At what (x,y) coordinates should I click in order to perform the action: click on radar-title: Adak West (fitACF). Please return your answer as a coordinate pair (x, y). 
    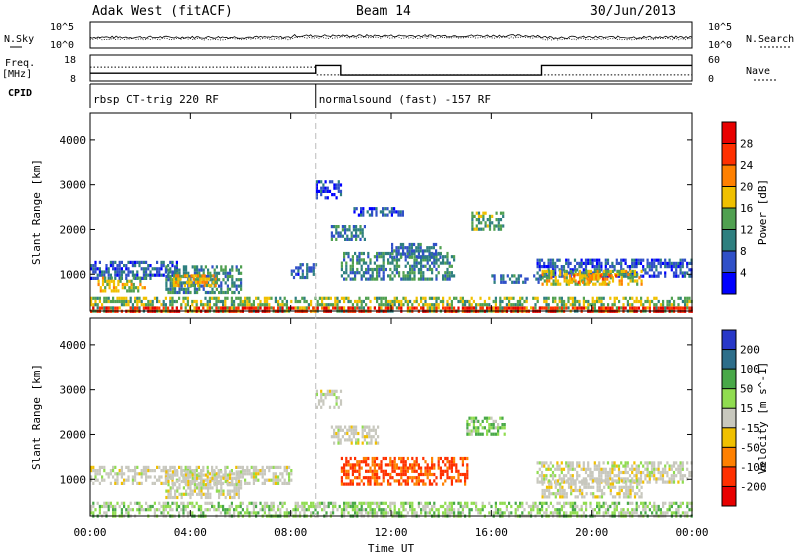
    Looking at the image, I should click on (162, 11).